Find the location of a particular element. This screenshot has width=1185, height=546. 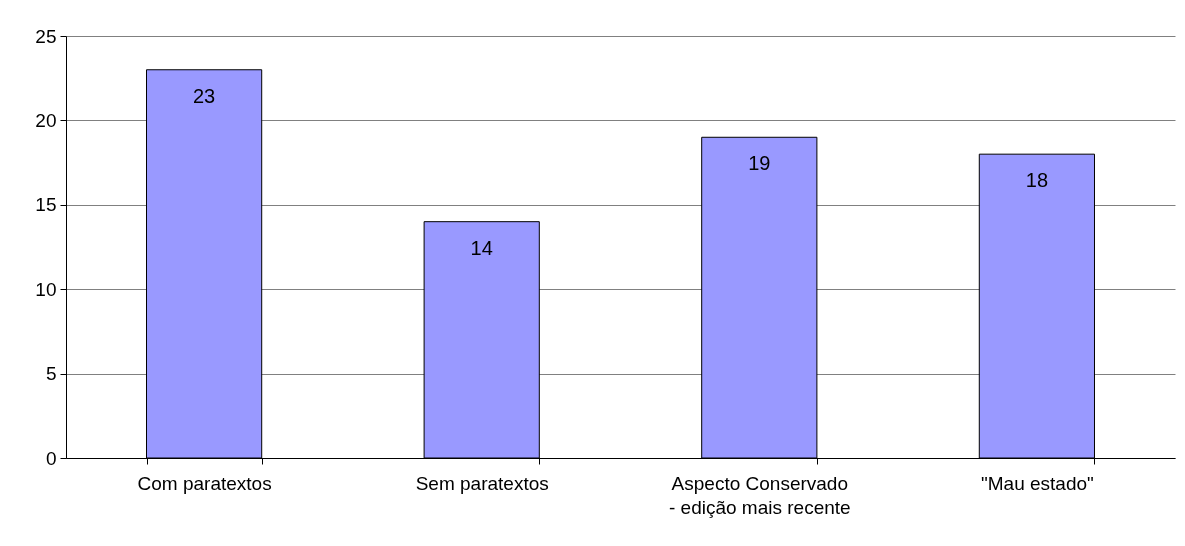

y-tick-label: 15 is located at coordinates (46, 205).